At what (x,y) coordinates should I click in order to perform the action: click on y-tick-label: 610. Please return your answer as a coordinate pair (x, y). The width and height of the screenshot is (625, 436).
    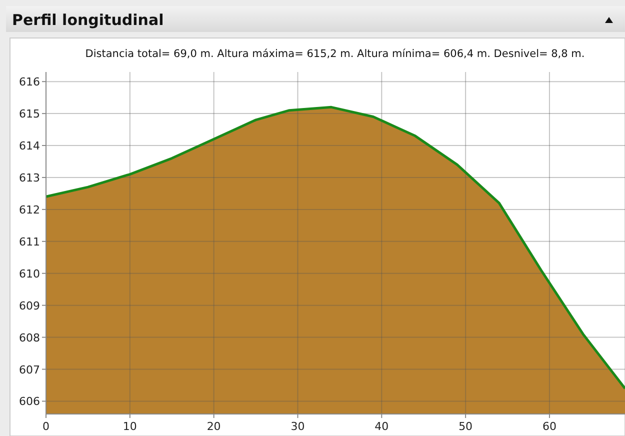
    Looking at the image, I should click on (29, 273).